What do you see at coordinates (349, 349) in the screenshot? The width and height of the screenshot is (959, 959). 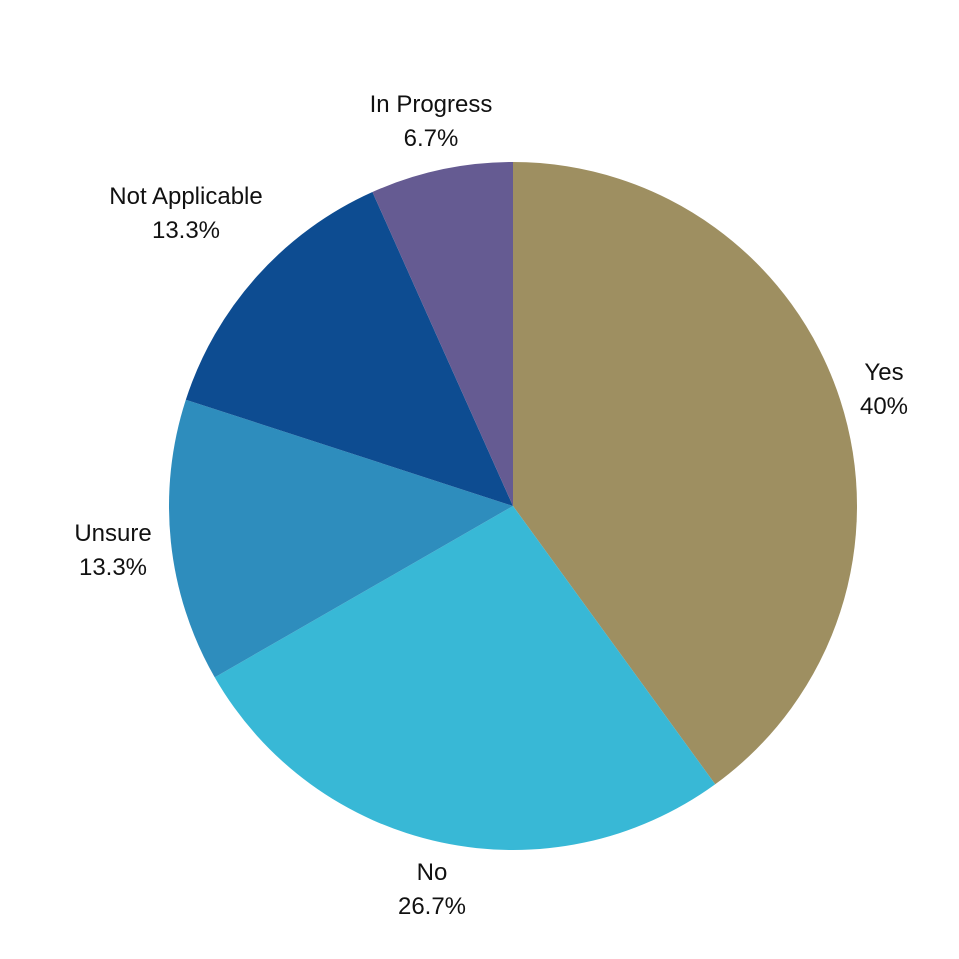 I see `pie-slice-not-applicable` at bounding box center [349, 349].